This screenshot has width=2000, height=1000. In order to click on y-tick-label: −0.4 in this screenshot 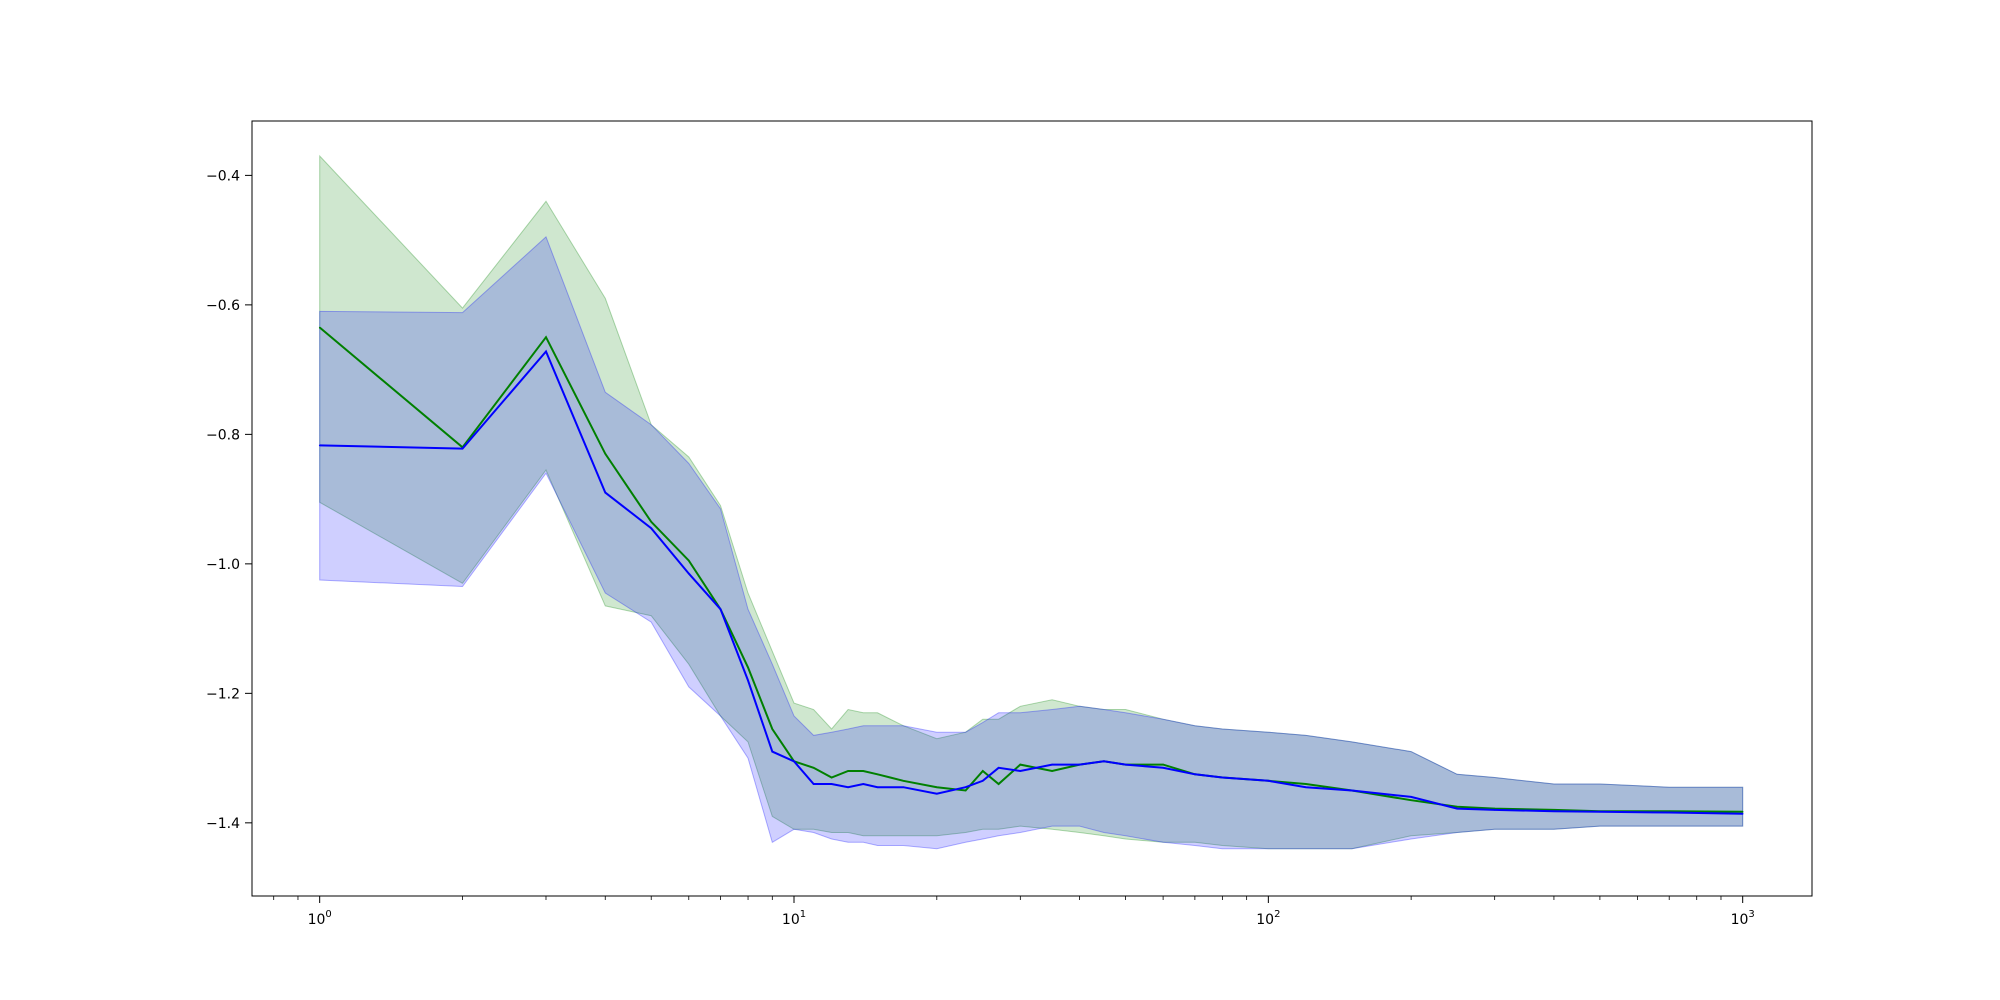, I will do `click(223, 176)`.